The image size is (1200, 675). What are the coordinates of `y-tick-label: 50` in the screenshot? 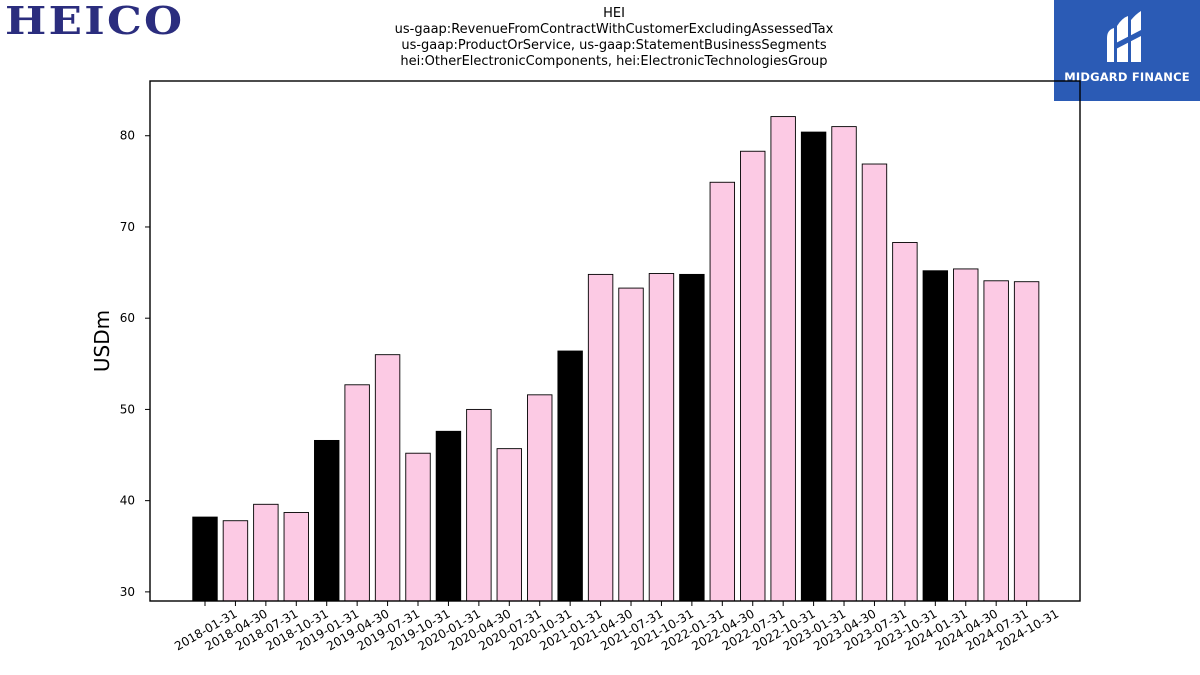 It's located at (127, 409).